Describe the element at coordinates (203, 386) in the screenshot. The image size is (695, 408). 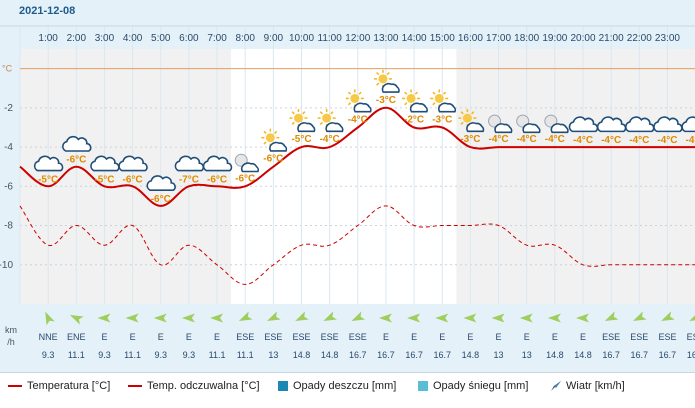
I see `legend-feels-like-label: Temp. odczuwalna [°C]` at that location.